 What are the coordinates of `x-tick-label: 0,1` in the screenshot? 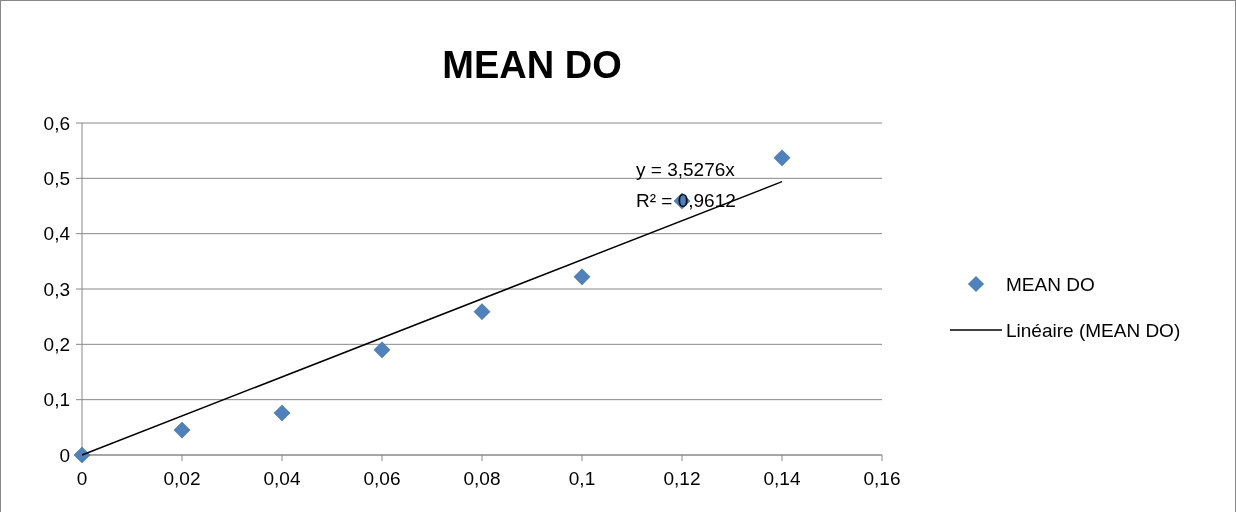 It's located at (582, 478).